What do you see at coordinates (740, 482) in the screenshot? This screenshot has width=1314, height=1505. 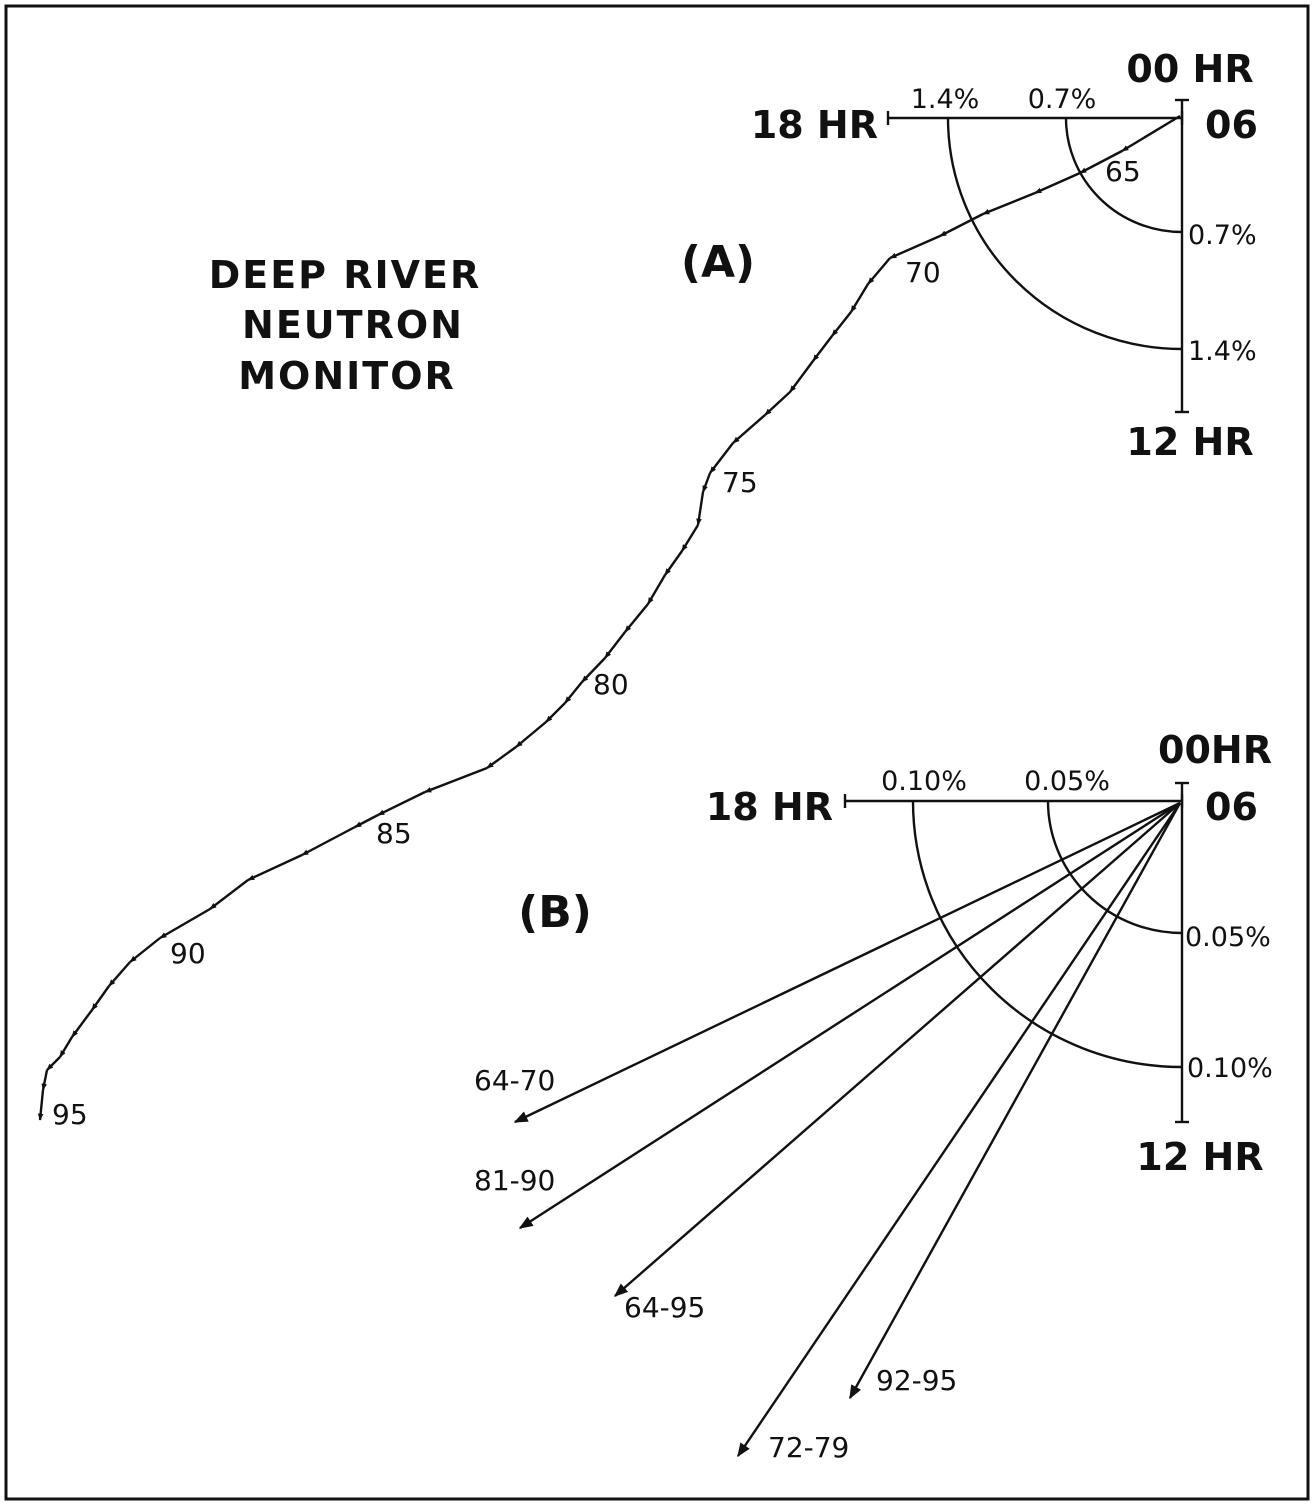 I see `year-label-75: 75` at bounding box center [740, 482].